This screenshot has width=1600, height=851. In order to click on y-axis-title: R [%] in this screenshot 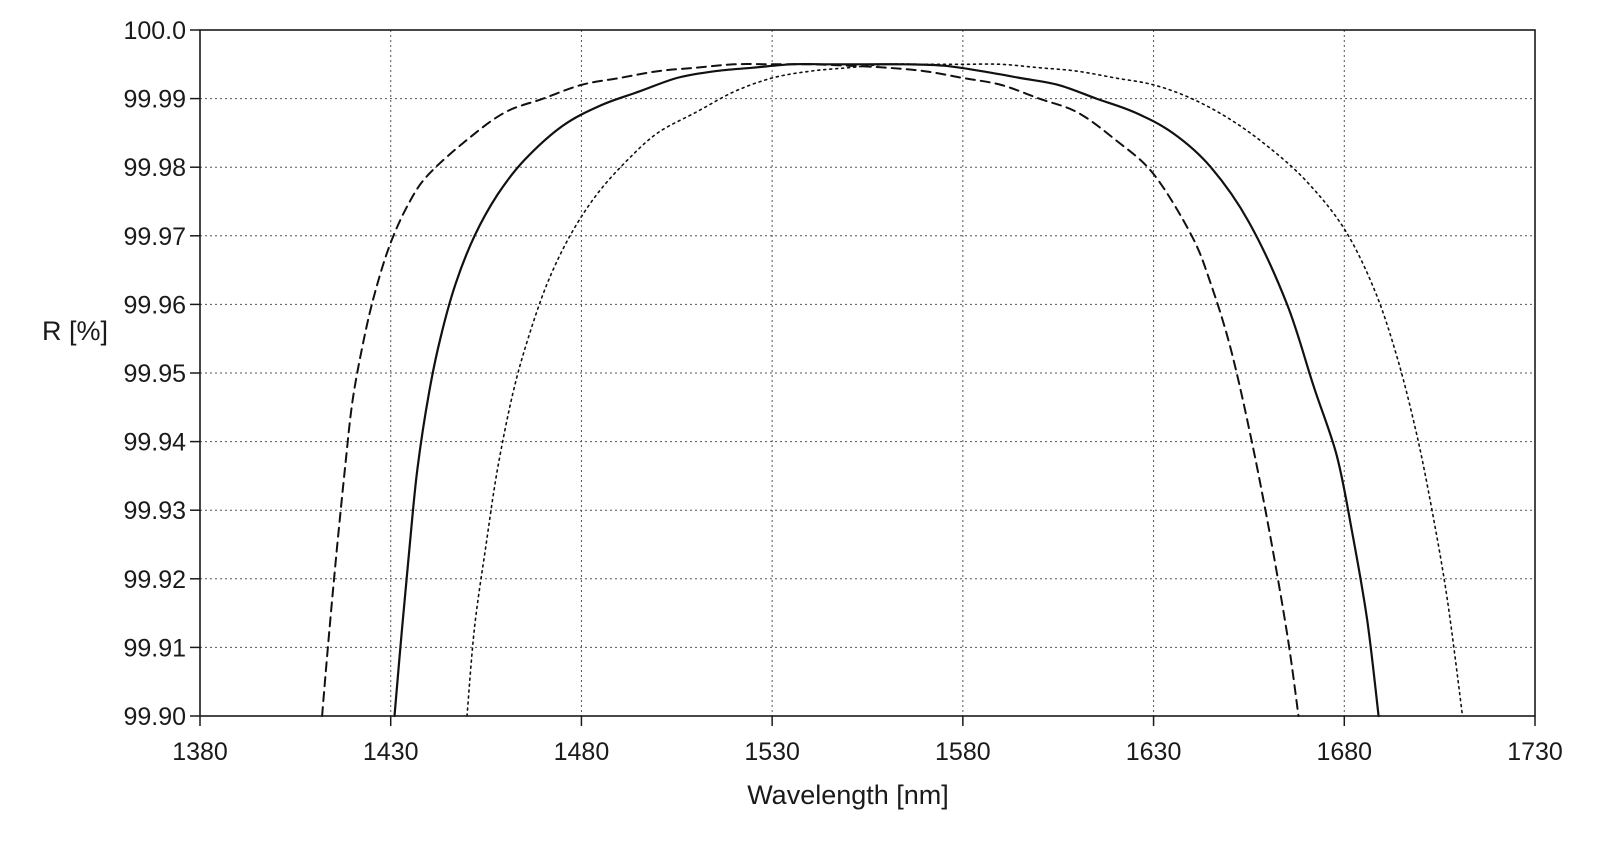, I will do `click(75, 331)`.